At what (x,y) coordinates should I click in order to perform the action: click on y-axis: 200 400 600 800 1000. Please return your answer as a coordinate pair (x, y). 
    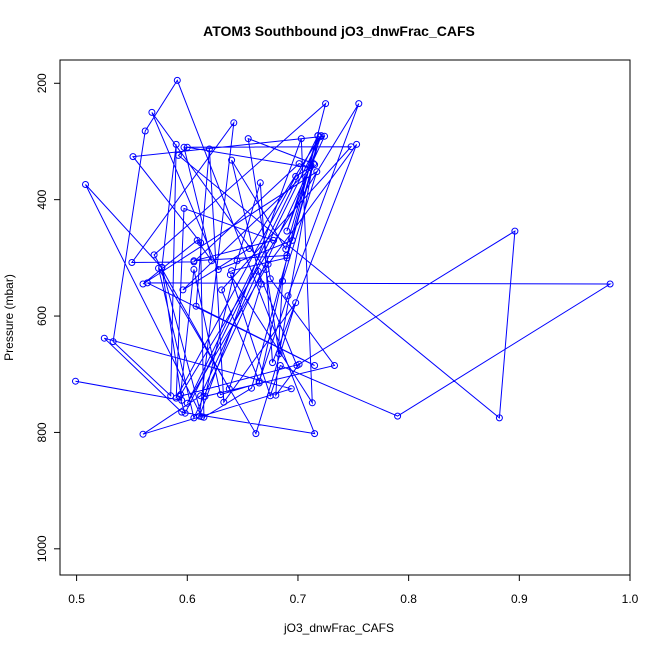
    Looking at the image, I should click on (47, 317).